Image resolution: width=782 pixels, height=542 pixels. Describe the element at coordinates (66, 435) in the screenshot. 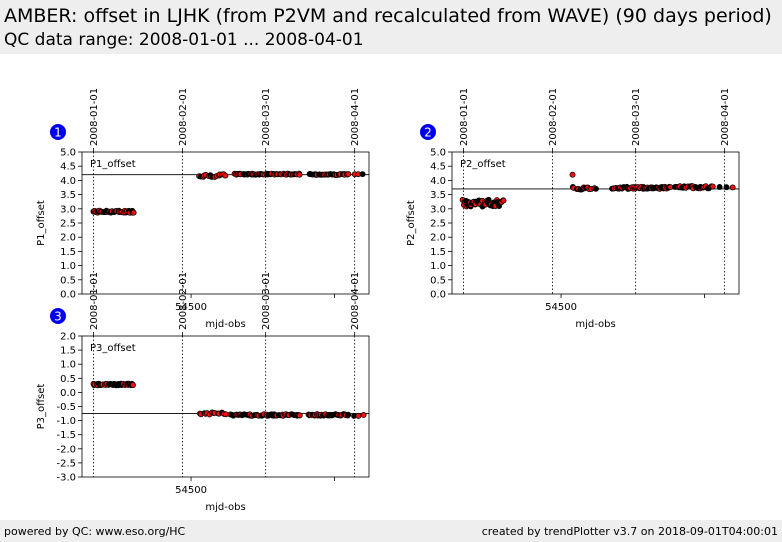

I see `y-tick-label: -1.5` at that location.